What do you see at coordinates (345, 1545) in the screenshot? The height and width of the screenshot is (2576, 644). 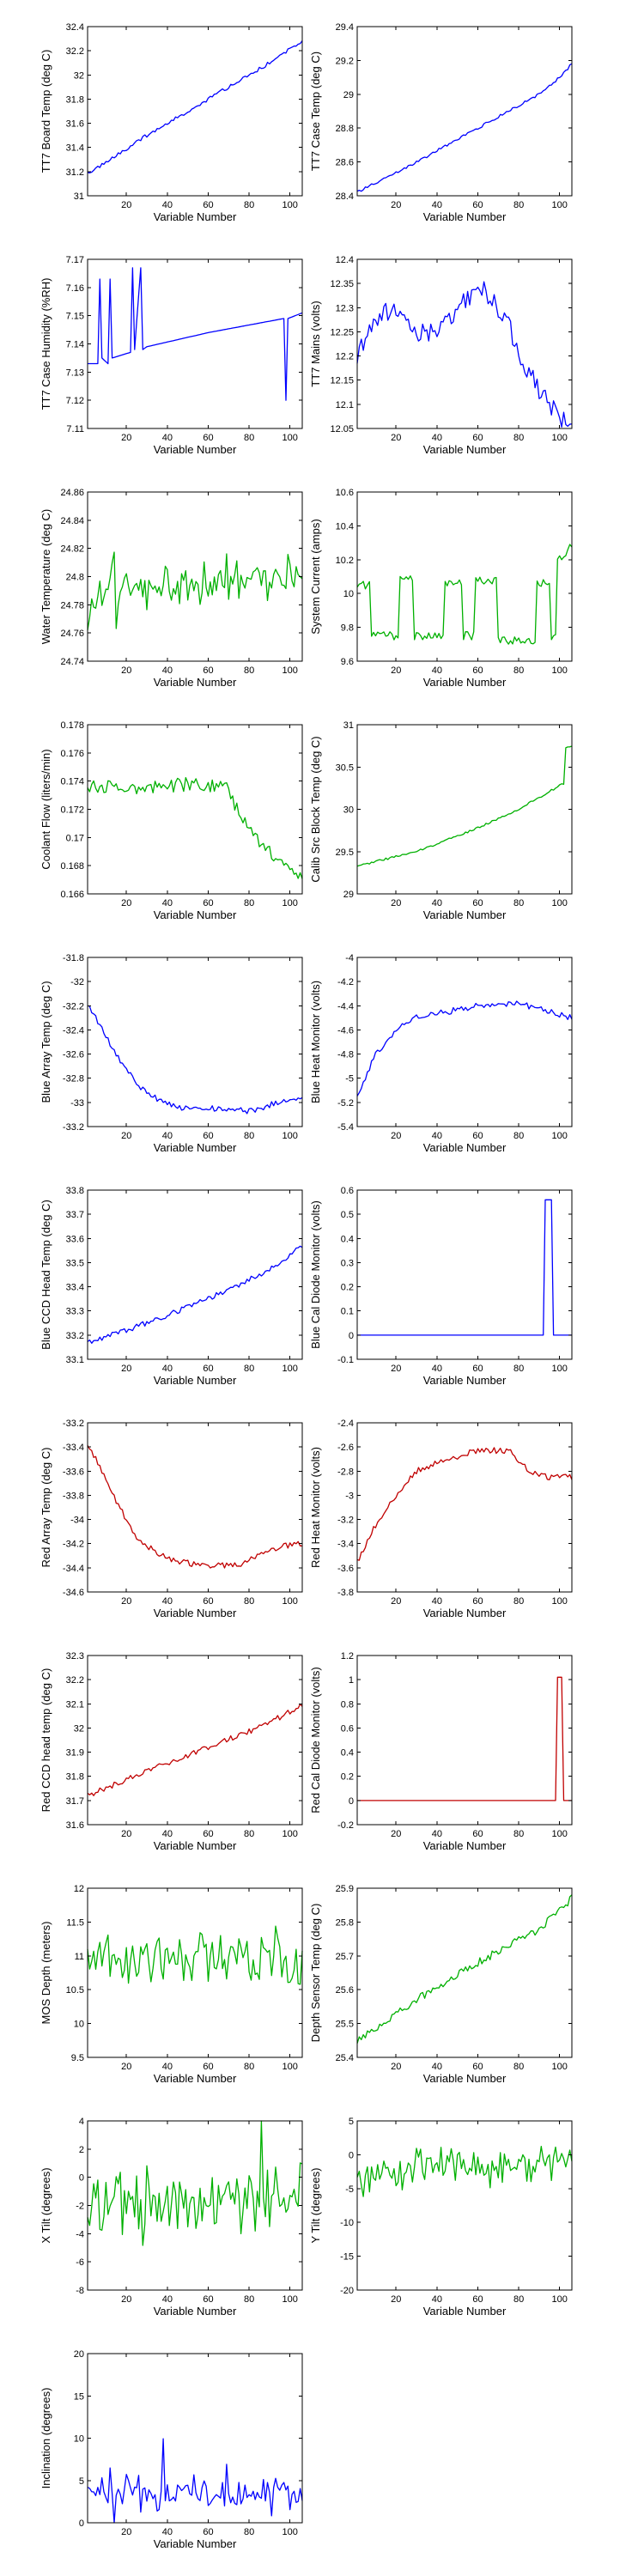 I see `y-tick-label: -3.4` at bounding box center [345, 1545].